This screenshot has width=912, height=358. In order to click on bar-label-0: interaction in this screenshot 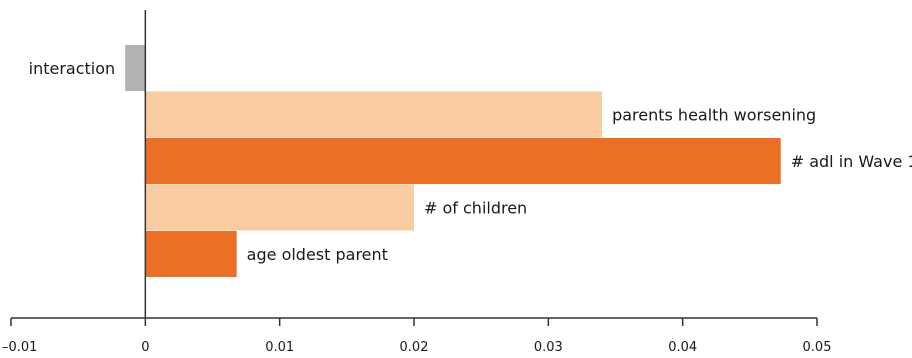, I will do `click(72, 68)`.